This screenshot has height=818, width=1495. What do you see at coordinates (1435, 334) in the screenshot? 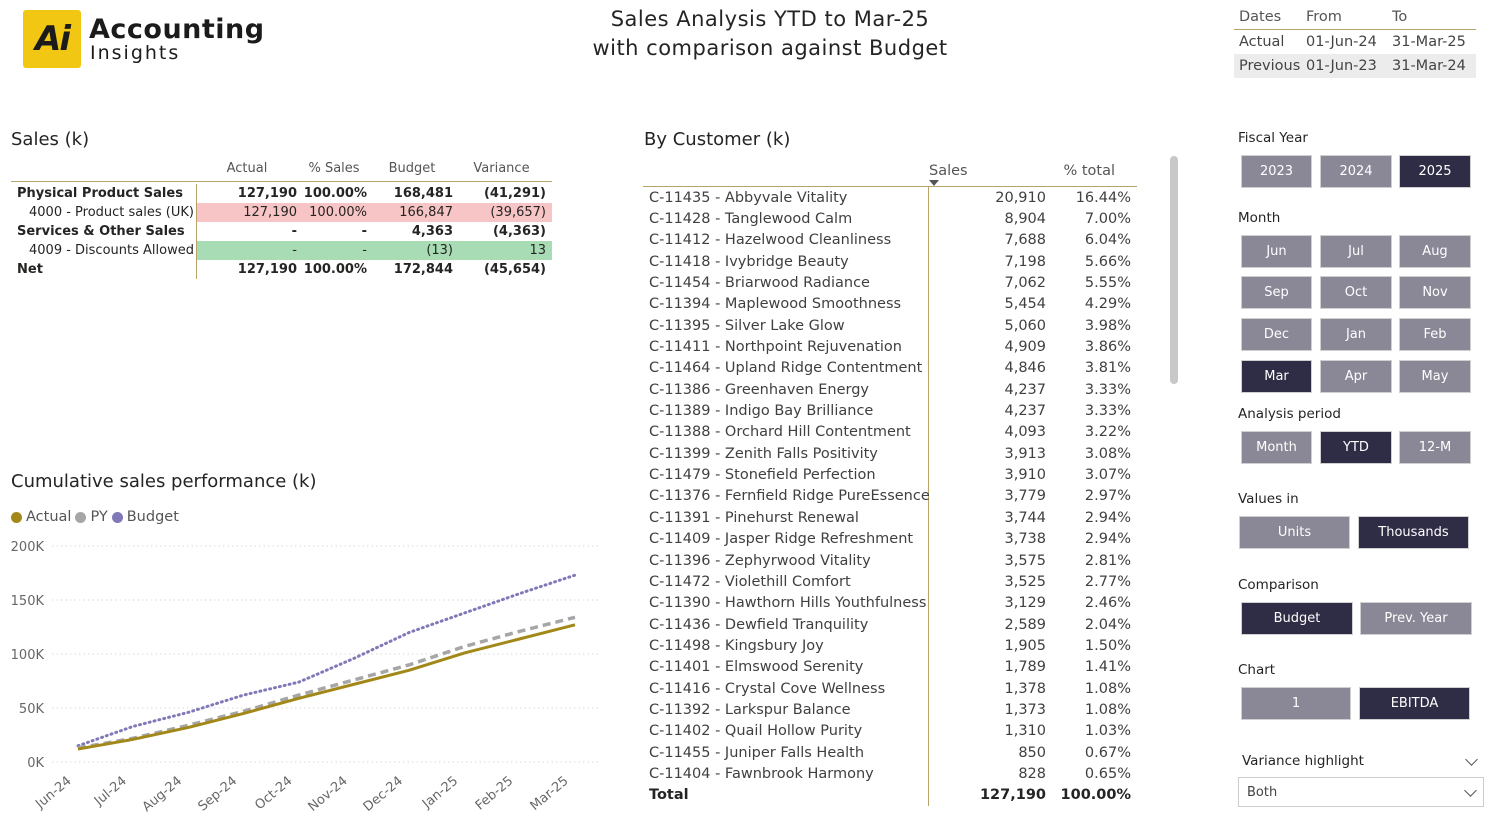
I see `month-feb-button: Feb` at bounding box center [1435, 334].